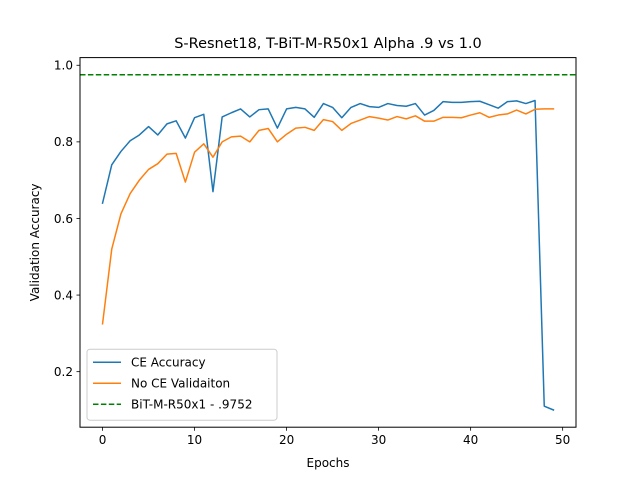  Describe the element at coordinates (328, 463) in the screenshot. I see `x-axis-label: Epochs` at that location.